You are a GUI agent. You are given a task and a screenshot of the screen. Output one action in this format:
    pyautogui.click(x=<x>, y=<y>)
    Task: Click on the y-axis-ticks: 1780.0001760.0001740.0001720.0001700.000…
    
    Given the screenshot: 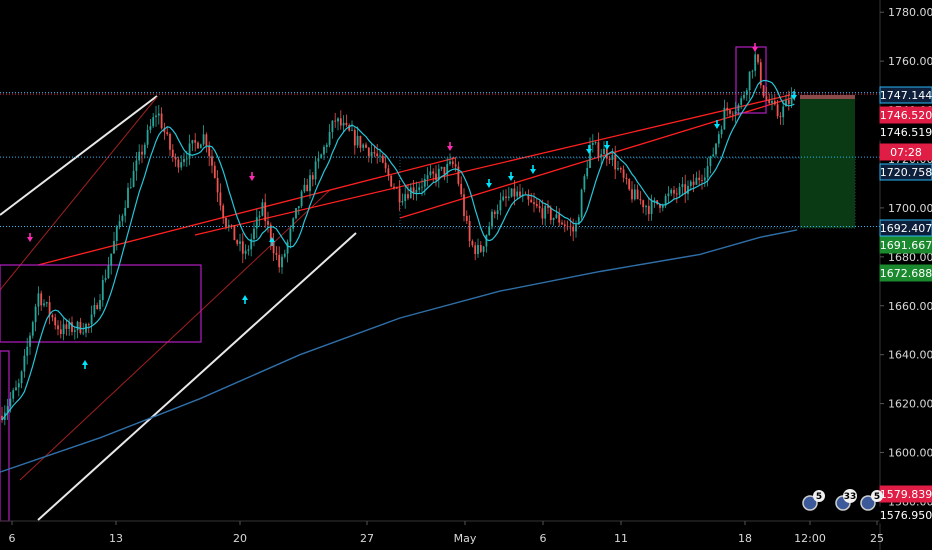 What is the action you would take?
    pyautogui.click(x=906, y=257)
    